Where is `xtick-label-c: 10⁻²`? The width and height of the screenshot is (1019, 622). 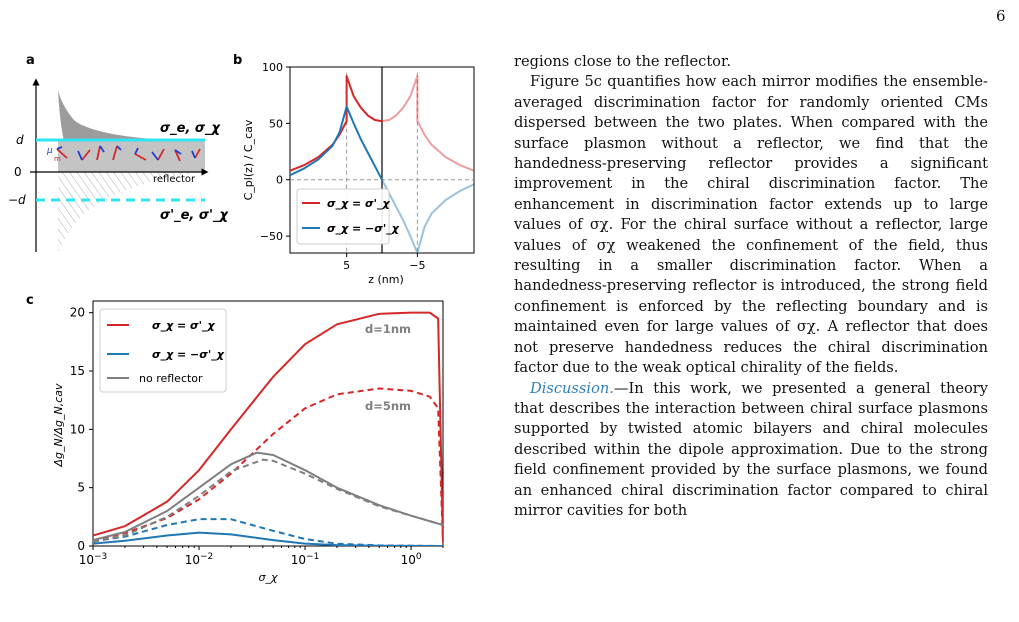 xtick-label-c: 10⁻² is located at coordinates (199, 559).